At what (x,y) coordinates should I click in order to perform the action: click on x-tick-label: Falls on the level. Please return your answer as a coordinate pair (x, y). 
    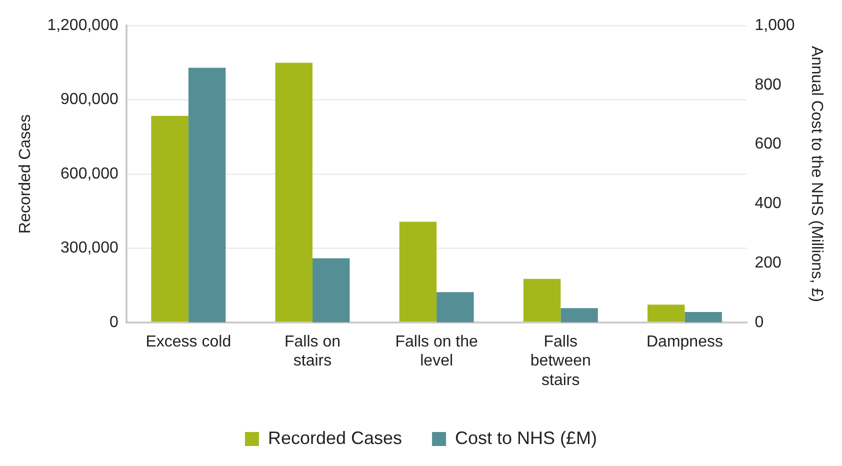
    Looking at the image, I should click on (436, 351).